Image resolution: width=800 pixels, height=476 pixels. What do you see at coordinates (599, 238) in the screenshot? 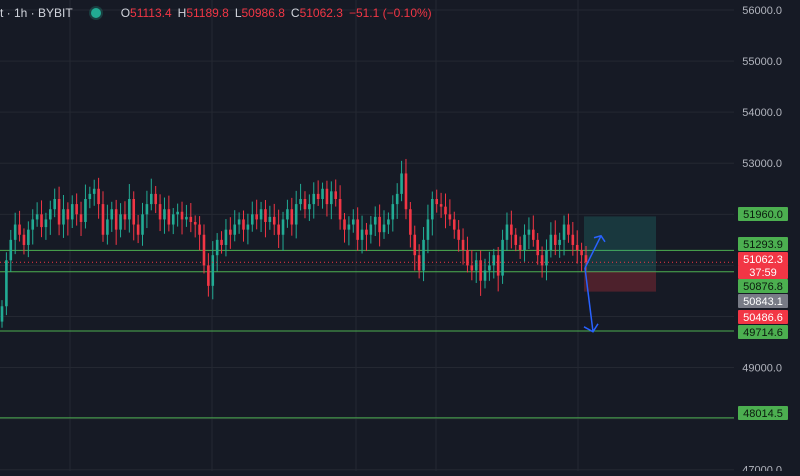
I see `arrow-up-head-icon` at bounding box center [599, 238].